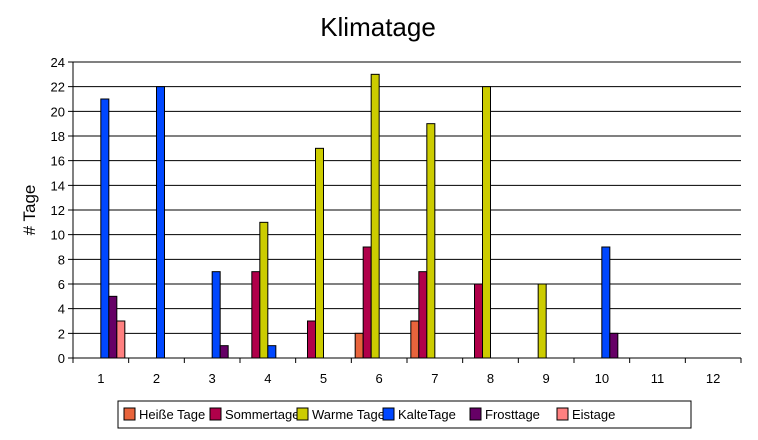  What do you see at coordinates (546, 378) in the screenshot?
I see `x-tick-label: 9` at bounding box center [546, 378].